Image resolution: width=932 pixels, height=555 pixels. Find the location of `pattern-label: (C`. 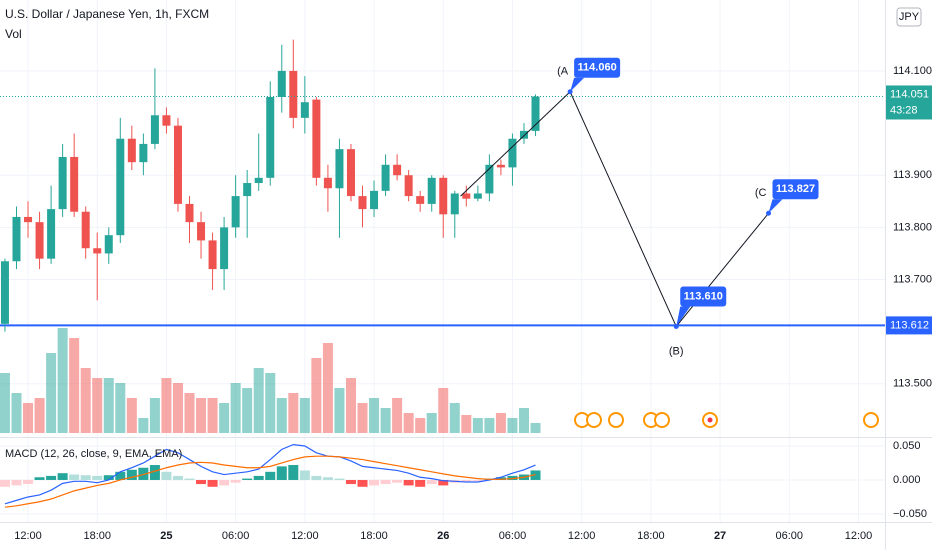

pattern-label: (C is located at coordinates (761, 193).